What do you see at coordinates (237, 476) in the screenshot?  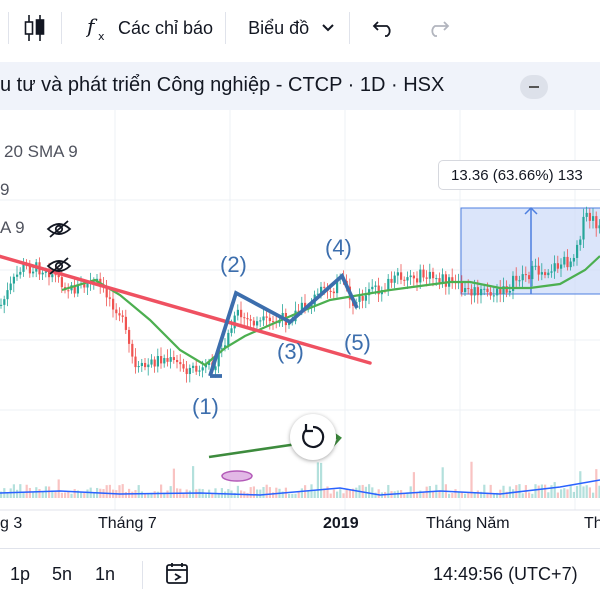 I see `ellipse-marker` at bounding box center [237, 476].